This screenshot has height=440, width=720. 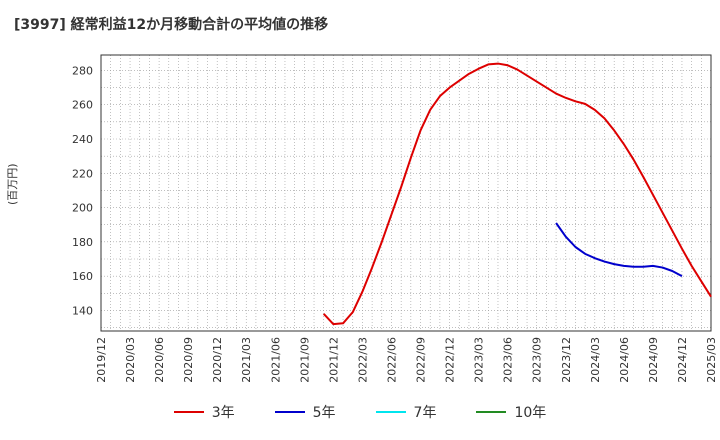 I want to click on x-tick-label: 2022/06, so click(x=391, y=360).